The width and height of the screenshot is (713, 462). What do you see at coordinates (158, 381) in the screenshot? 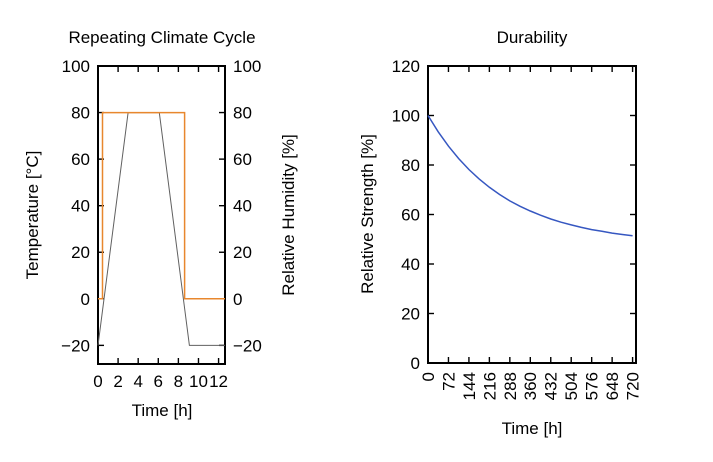
I see `svg-text: 6` at bounding box center [158, 381].